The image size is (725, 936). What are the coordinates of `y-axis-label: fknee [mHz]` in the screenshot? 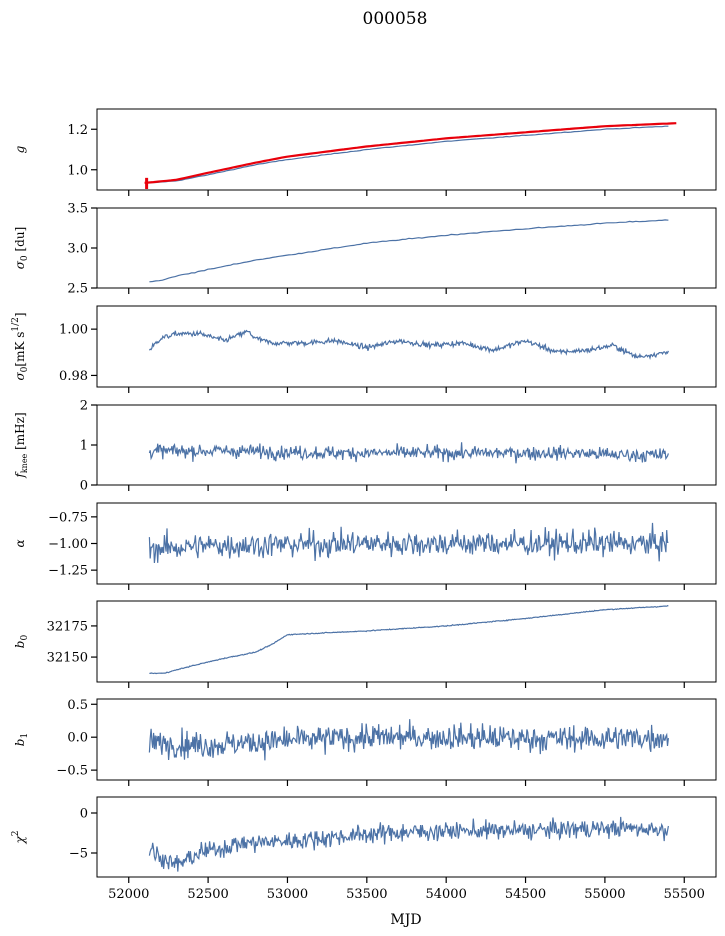 It's located at (21, 445).